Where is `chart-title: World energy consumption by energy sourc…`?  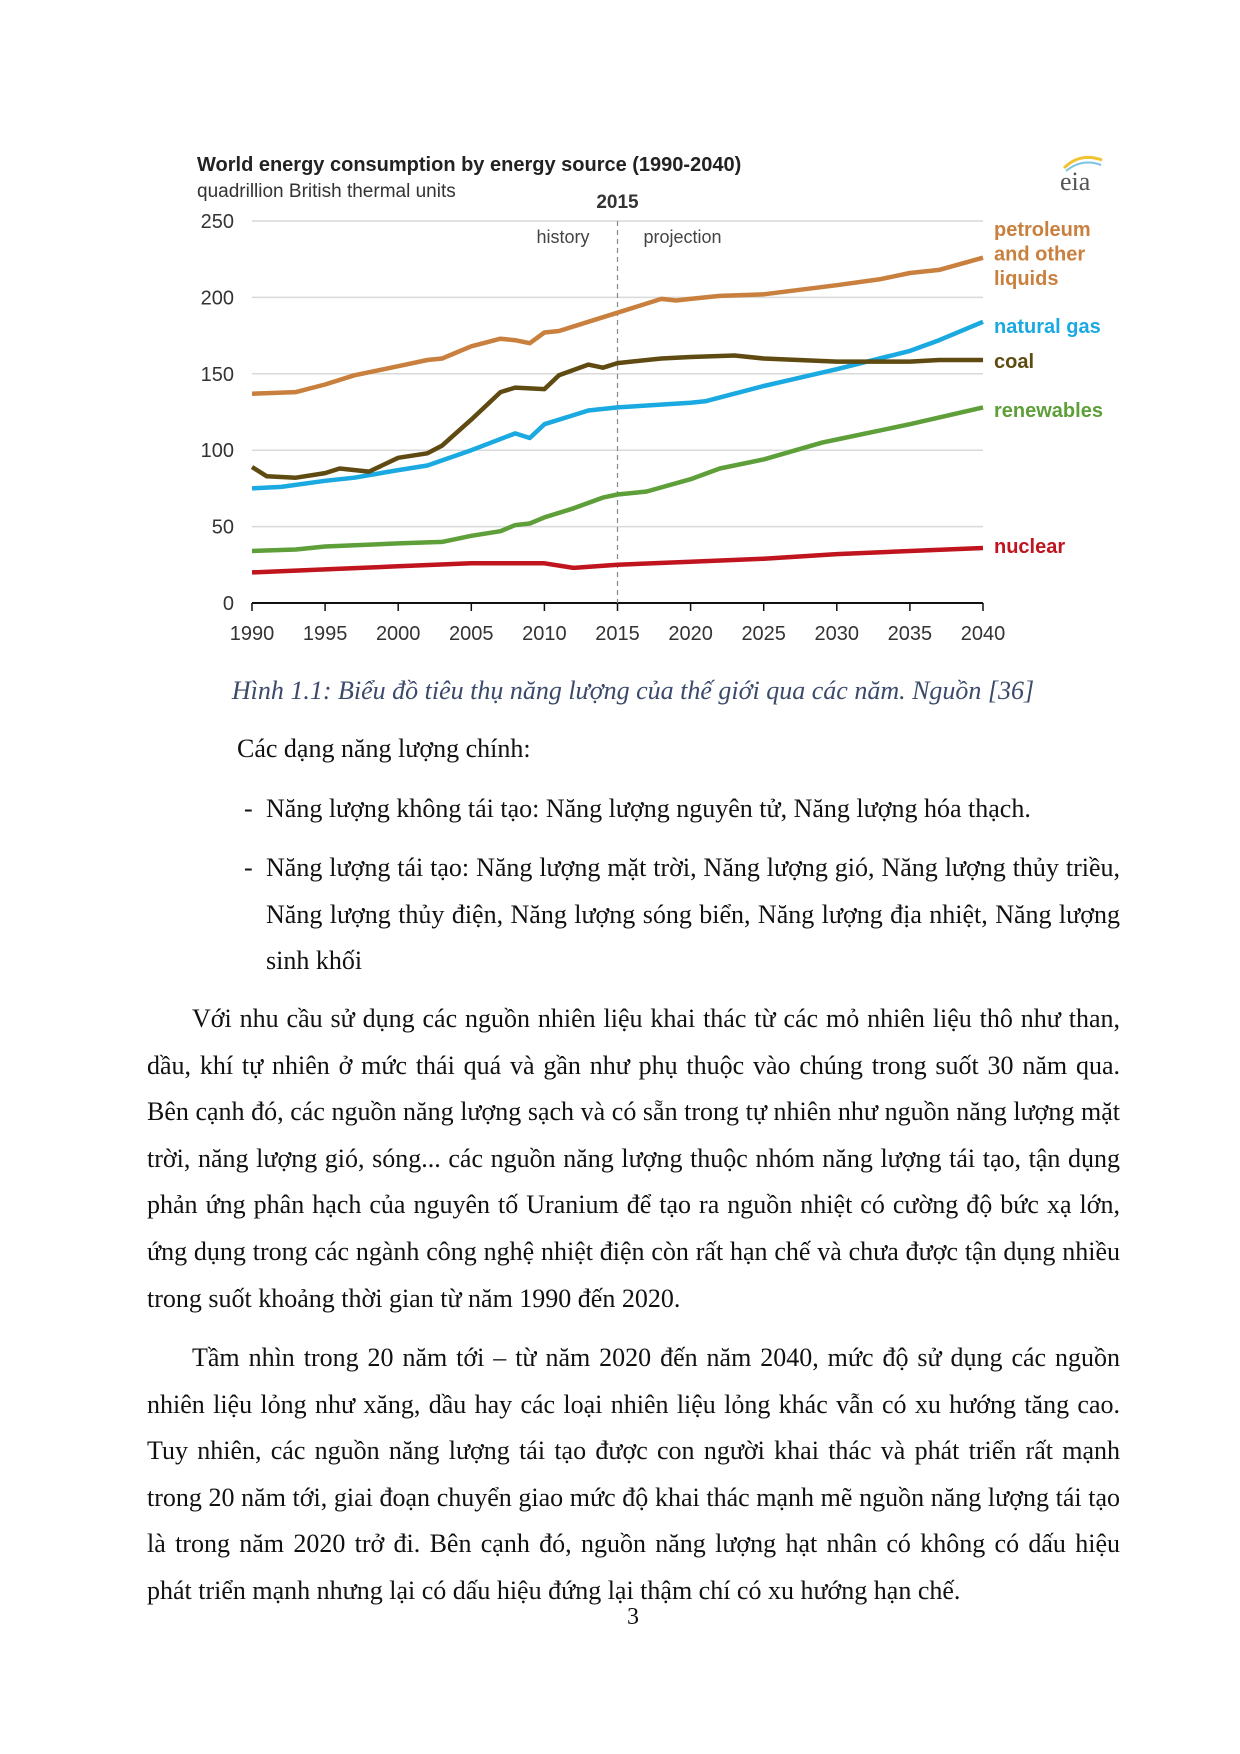
chart-title: World energy consumption by energy sourc… is located at coordinates (469, 165).